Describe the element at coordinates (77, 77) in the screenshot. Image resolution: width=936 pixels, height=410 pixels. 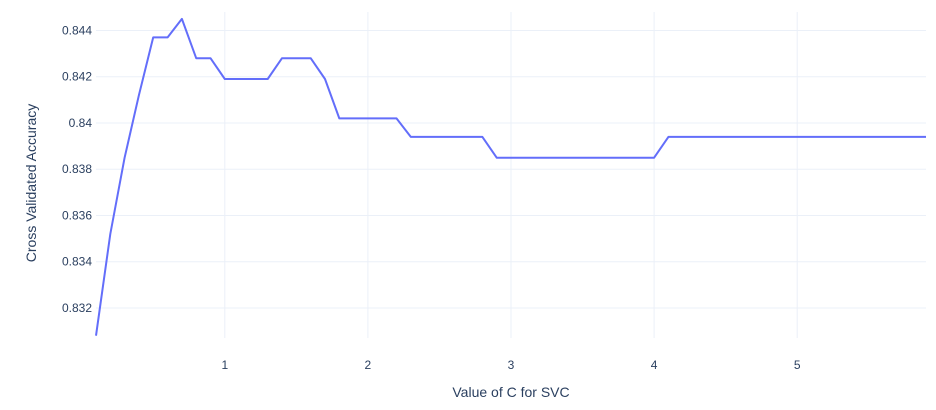
I see `y-tick-label: 0.842` at that location.